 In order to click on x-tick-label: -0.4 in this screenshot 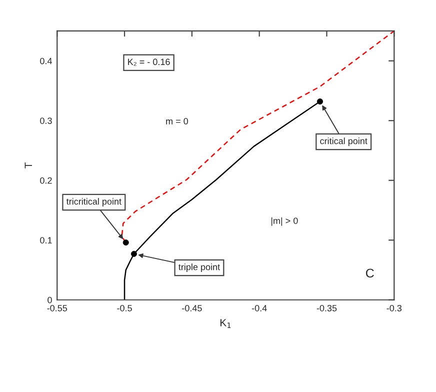, I will do `click(259, 308)`.